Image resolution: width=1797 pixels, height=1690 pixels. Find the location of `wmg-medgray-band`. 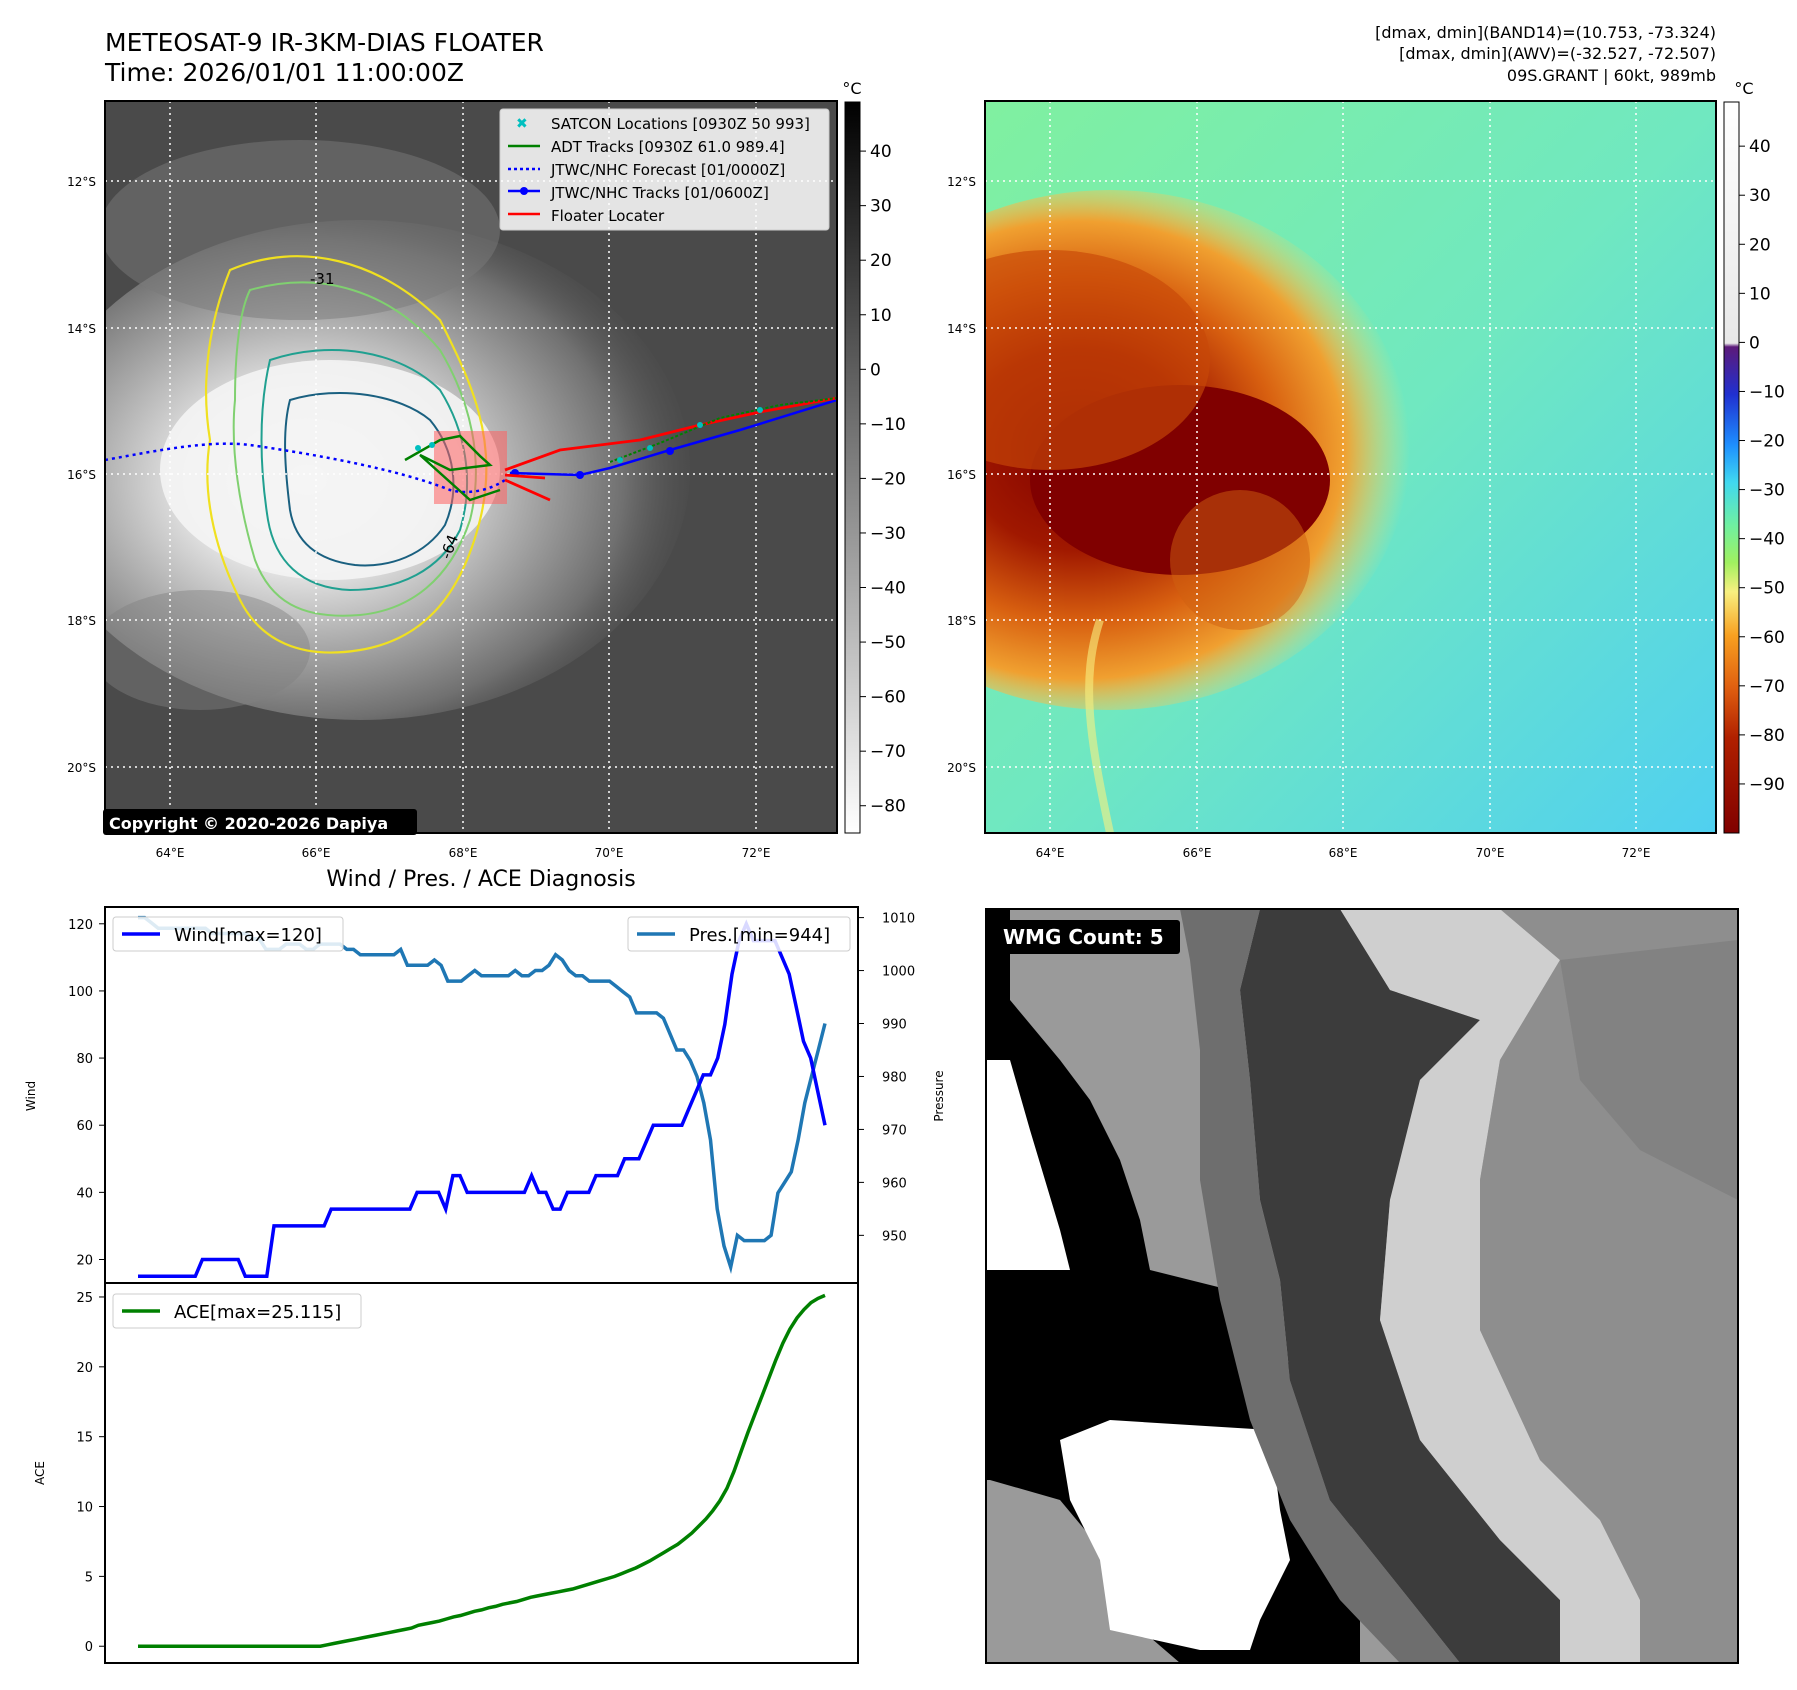

wmg-medgray-band is located at coordinates (1320, 1286).